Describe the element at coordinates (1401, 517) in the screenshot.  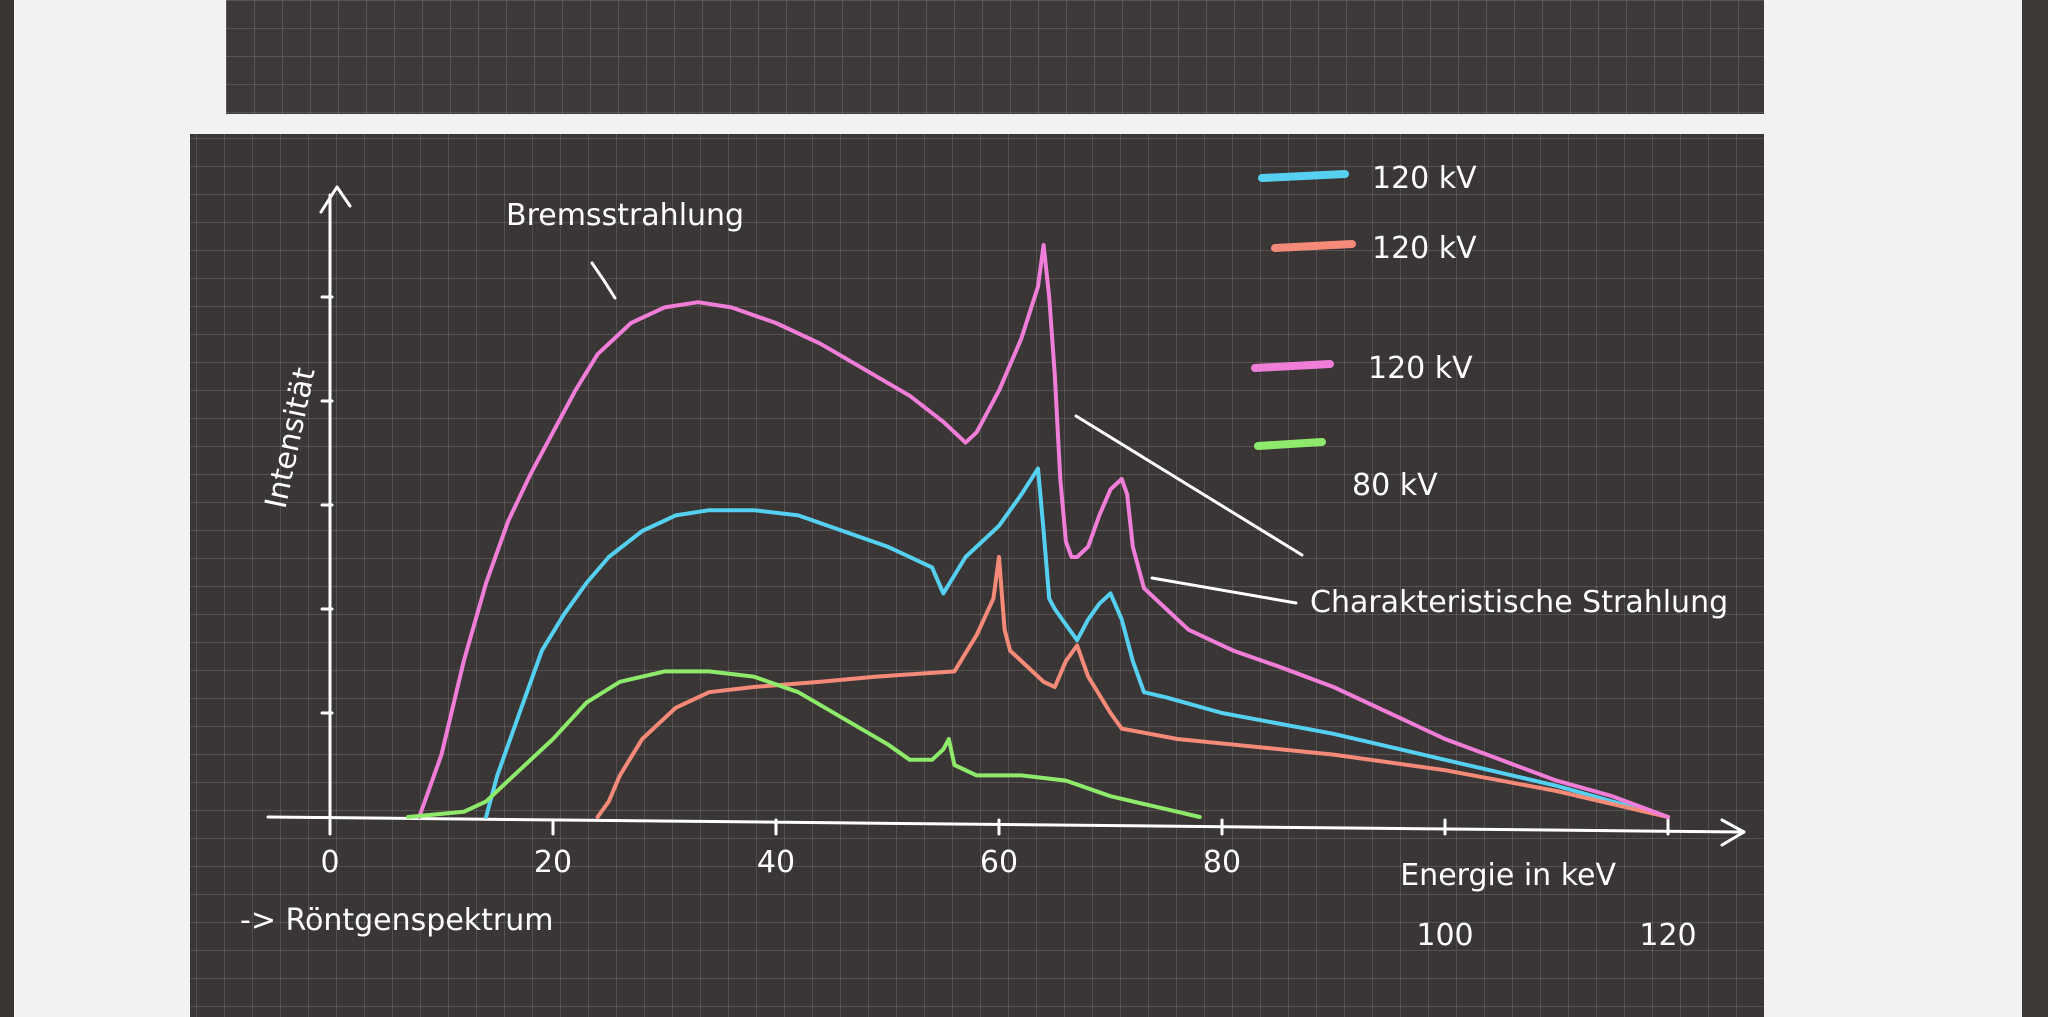
I see `annotation-characteristic-radiation: Charakteristische Strahlung` at that location.